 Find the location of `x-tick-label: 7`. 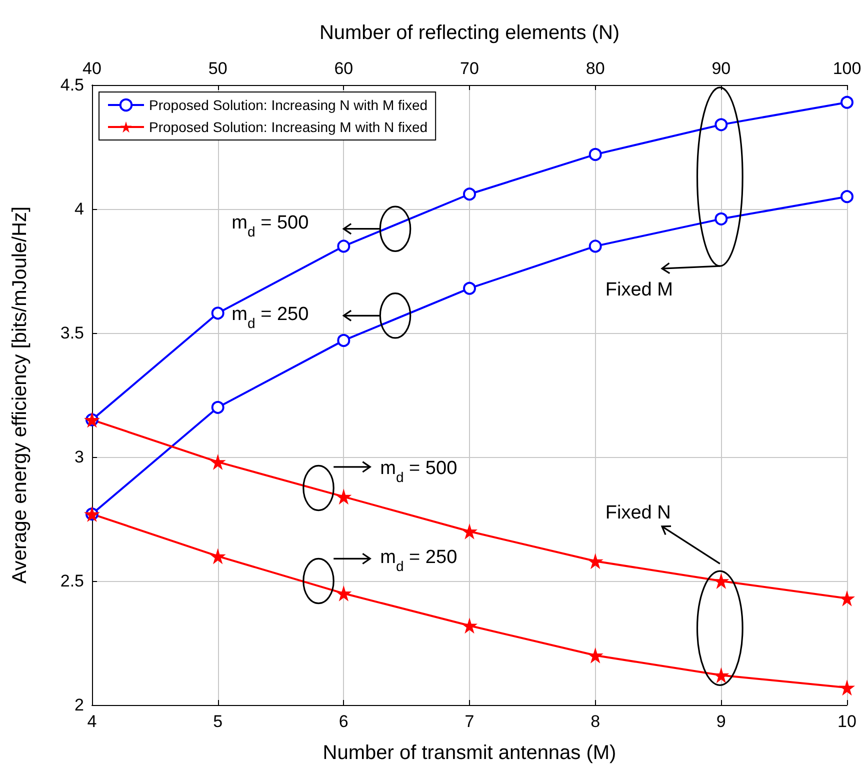

x-tick-label: 7 is located at coordinates (469, 721).